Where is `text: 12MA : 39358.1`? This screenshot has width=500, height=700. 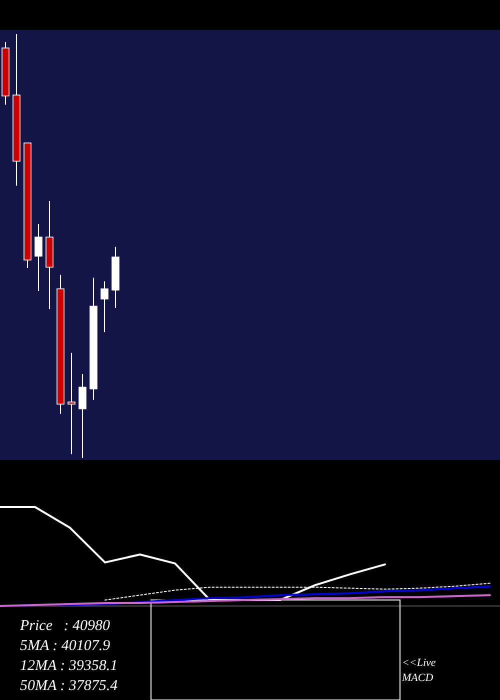
text: 12MA : 39358.1 is located at coordinates (69, 666).